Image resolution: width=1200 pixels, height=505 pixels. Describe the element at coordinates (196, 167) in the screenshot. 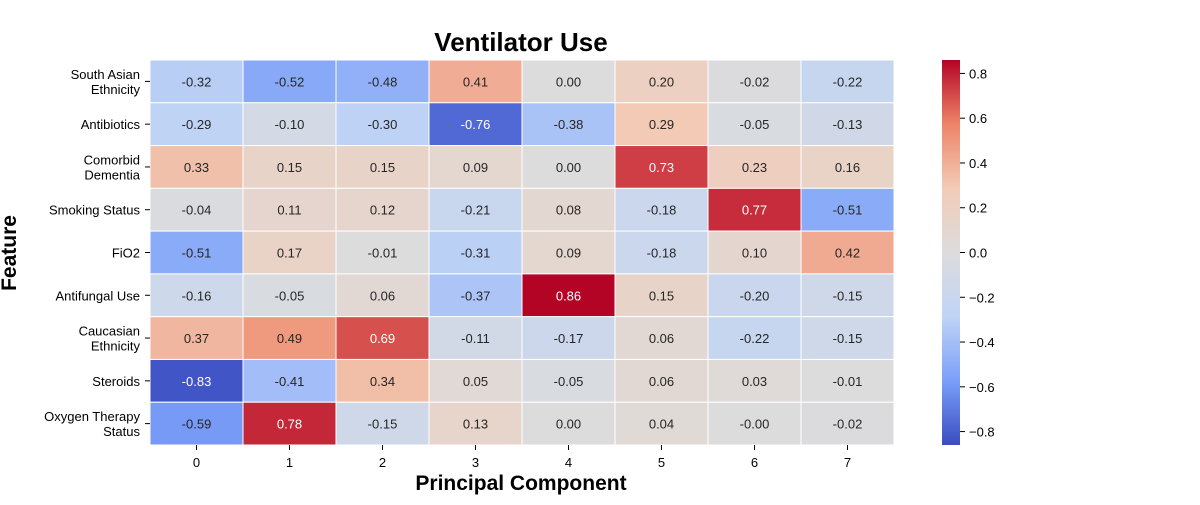

I see `cell-value-label: 0.33` at that location.